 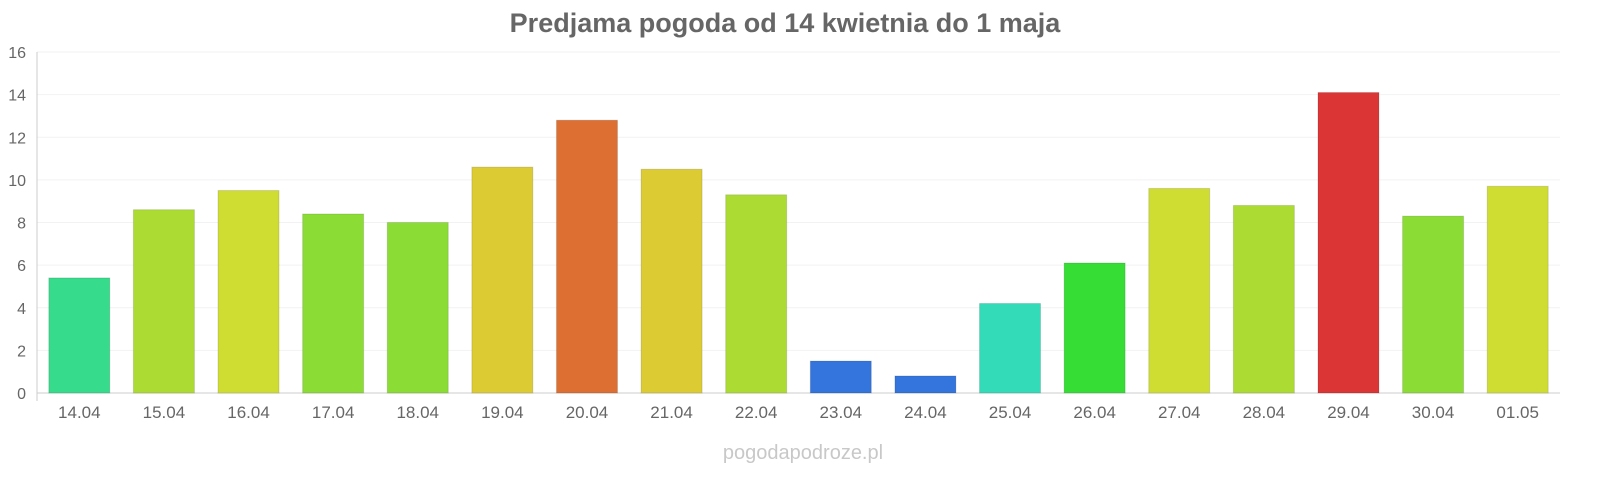 What do you see at coordinates (671, 281) in the screenshot?
I see `bar-21.04` at bounding box center [671, 281].